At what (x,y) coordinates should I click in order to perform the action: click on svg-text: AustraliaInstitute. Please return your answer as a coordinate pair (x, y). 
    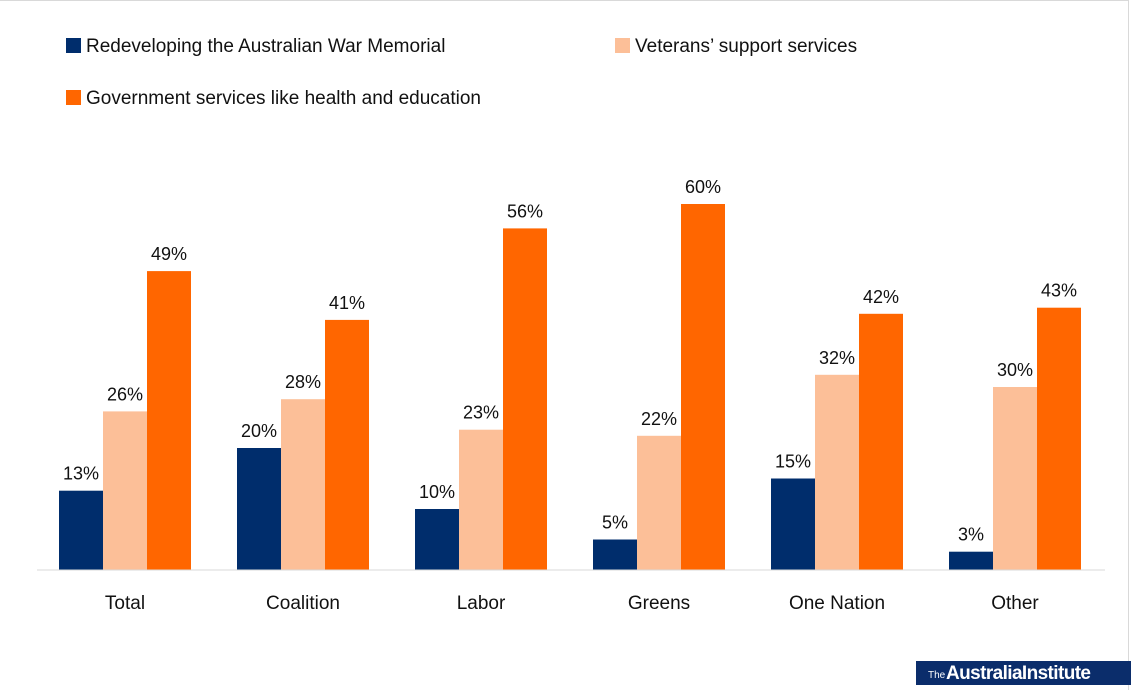
    Looking at the image, I should click on (1018, 673).